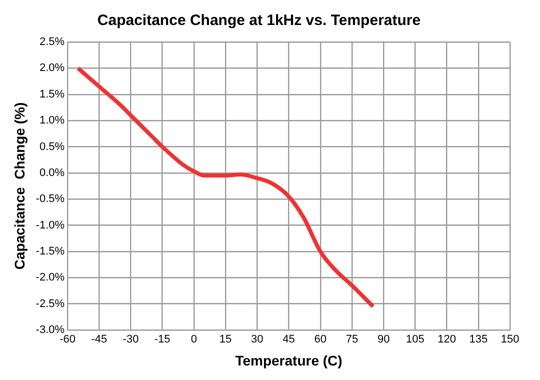 The width and height of the screenshot is (540, 380). Describe the element at coordinates (225, 340) in the screenshot. I see `x-tick-label: 15` at that location.